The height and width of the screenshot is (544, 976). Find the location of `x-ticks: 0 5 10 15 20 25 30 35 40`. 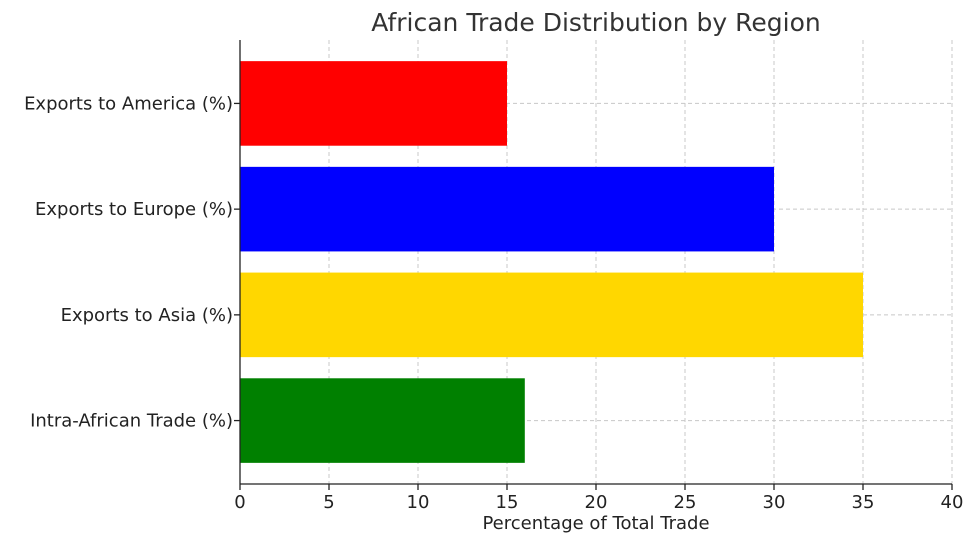

x-ticks: 0 5 10 15 20 25 30 35 40 is located at coordinates (598, 498).